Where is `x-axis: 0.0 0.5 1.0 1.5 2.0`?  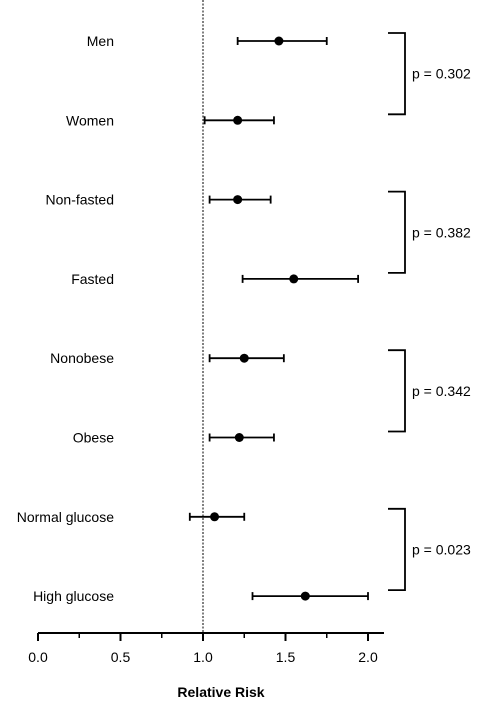
x-axis: 0.0 0.5 1.0 1.5 2.0 is located at coordinates (206, 648).